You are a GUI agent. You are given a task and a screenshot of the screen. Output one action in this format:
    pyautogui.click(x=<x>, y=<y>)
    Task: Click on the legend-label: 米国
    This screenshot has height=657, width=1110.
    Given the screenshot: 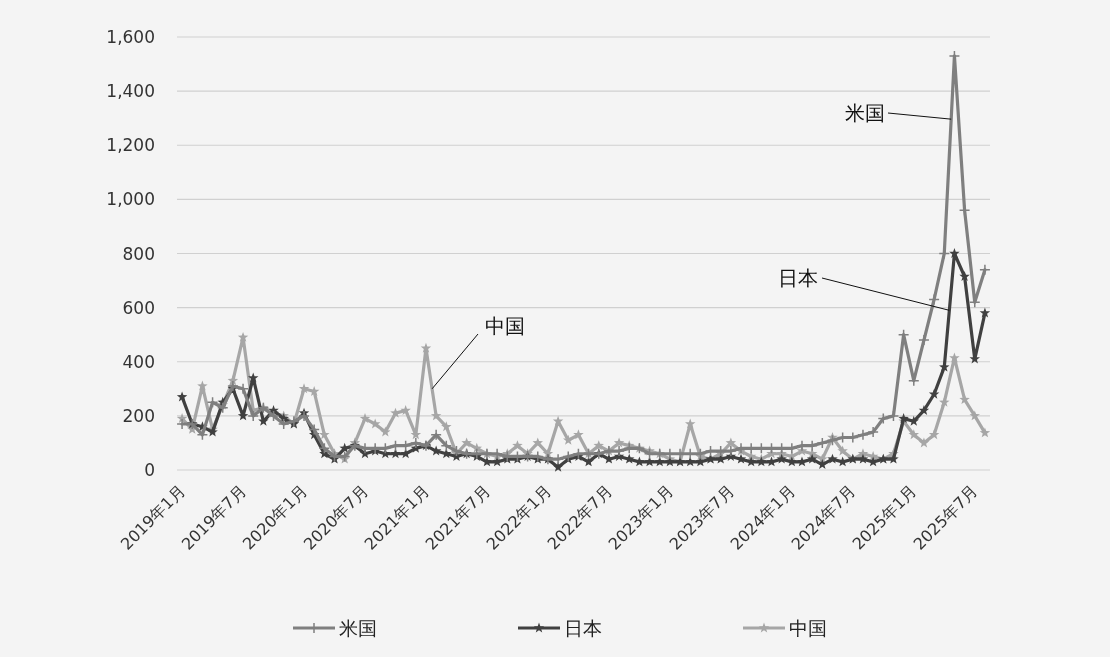 What is the action you would take?
    pyautogui.click(x=358, y=628)
    